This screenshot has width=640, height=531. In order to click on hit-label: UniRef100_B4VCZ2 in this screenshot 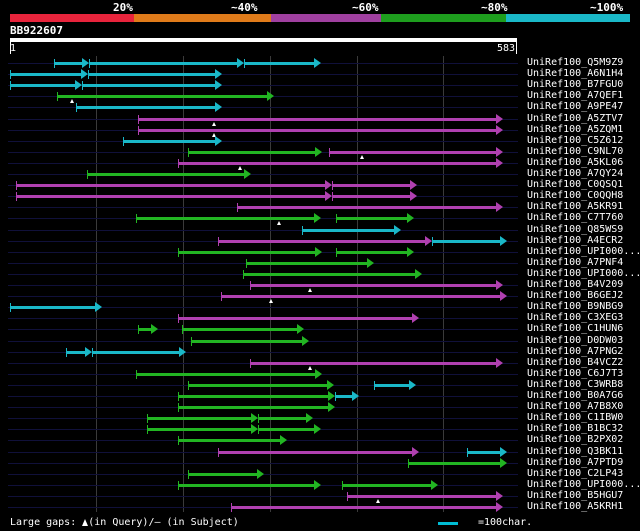, I will do `click(575, 362)`.